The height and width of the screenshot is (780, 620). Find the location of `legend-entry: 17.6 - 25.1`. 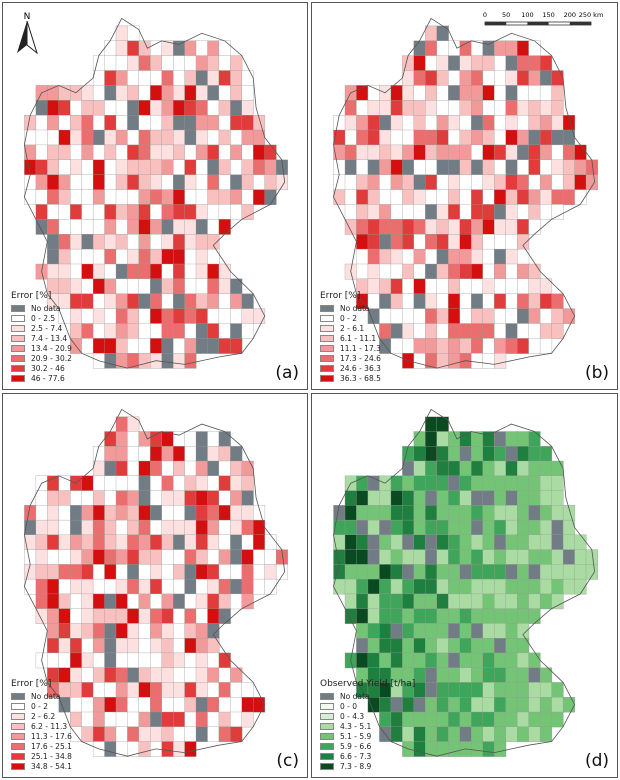

legend-entry: 17.6 - 25.1 is located at coordinates (41, 746).